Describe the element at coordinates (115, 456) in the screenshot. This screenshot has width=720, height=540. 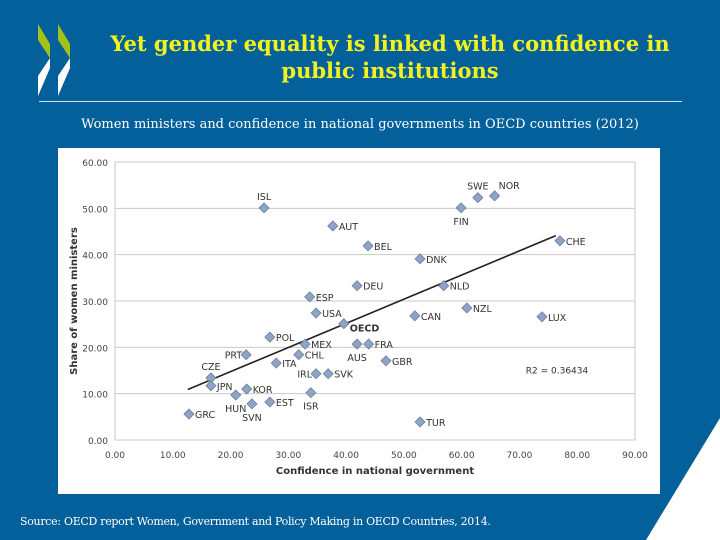
I see `x-tick-label: 0.00` at that location.